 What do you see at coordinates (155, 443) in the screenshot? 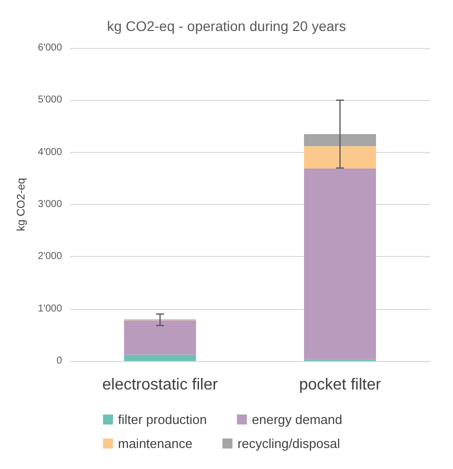
I see `legend-label: maintenance` at bounding box center [155, 443].